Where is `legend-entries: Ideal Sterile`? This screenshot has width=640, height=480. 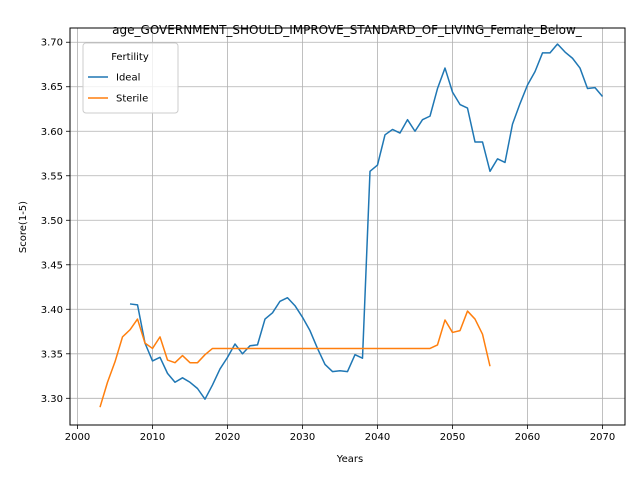 legend-entries: Ideal Sterile is located at coordinates (118, 89).